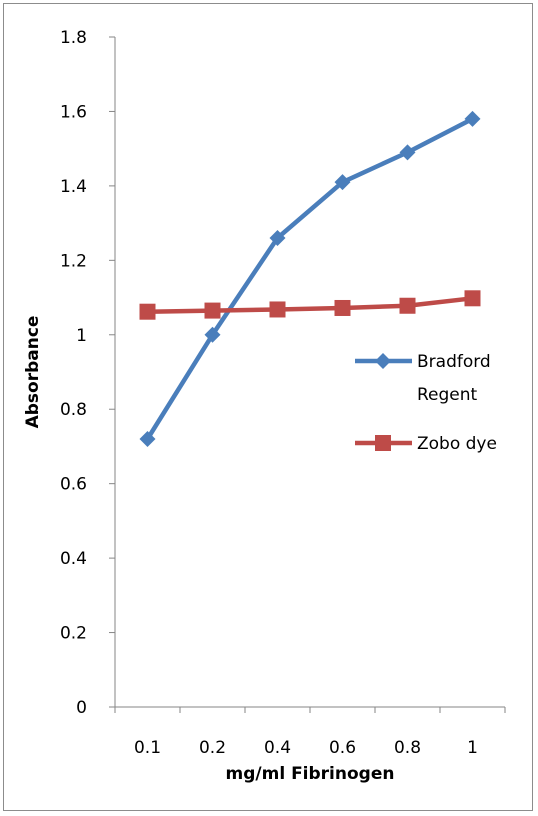 This screenshot has height=816, width=538. Describe the element at coordinates (73, 485) in the screenshot. I see `y-tick-label: 0.6` at that location.